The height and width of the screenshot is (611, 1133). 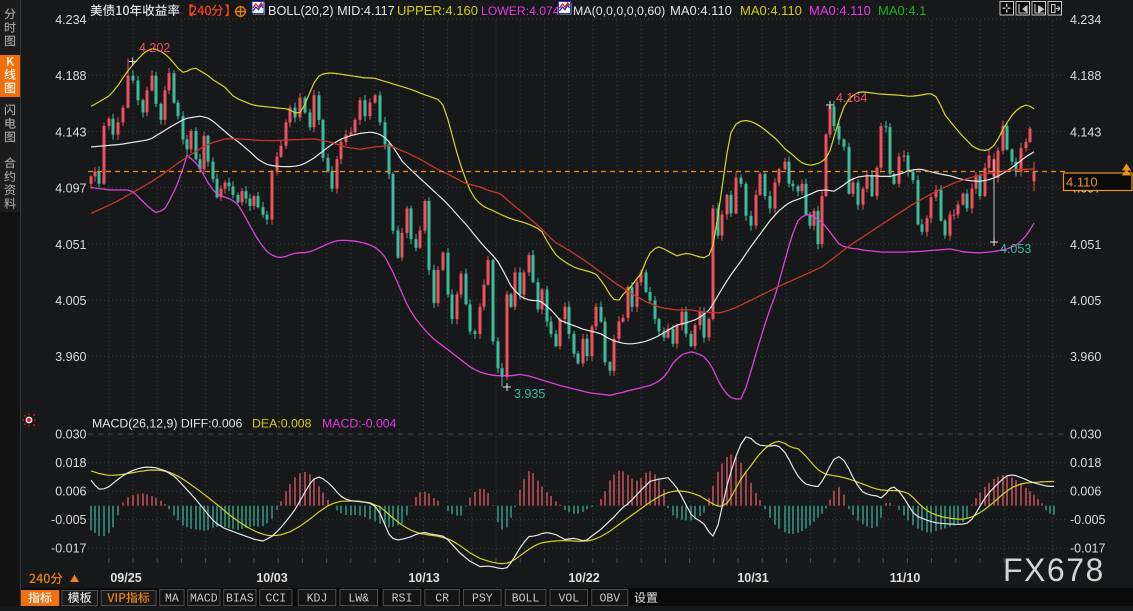 What do you see at coordinates (752, 578) in the screenshot?
I see `svg-text: 10/31` at bounding box center [752, 578].